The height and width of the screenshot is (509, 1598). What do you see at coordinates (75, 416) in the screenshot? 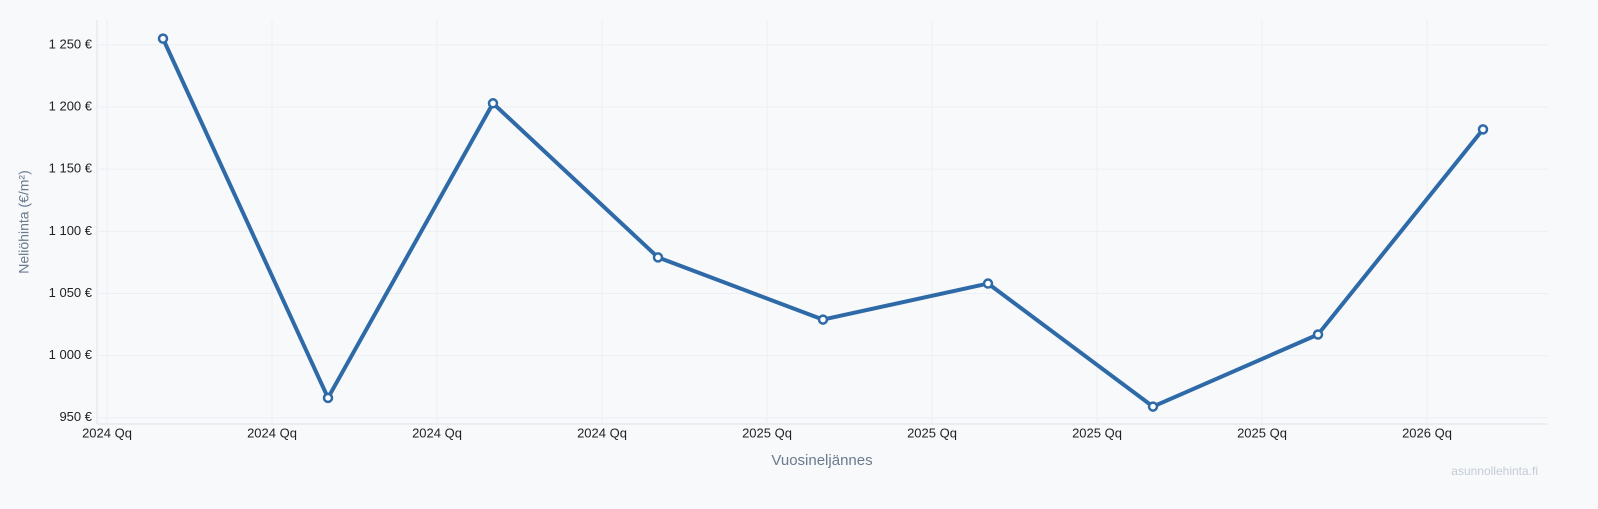
I see `y-tick-label: 950 €` at bounding box center [75, 416].